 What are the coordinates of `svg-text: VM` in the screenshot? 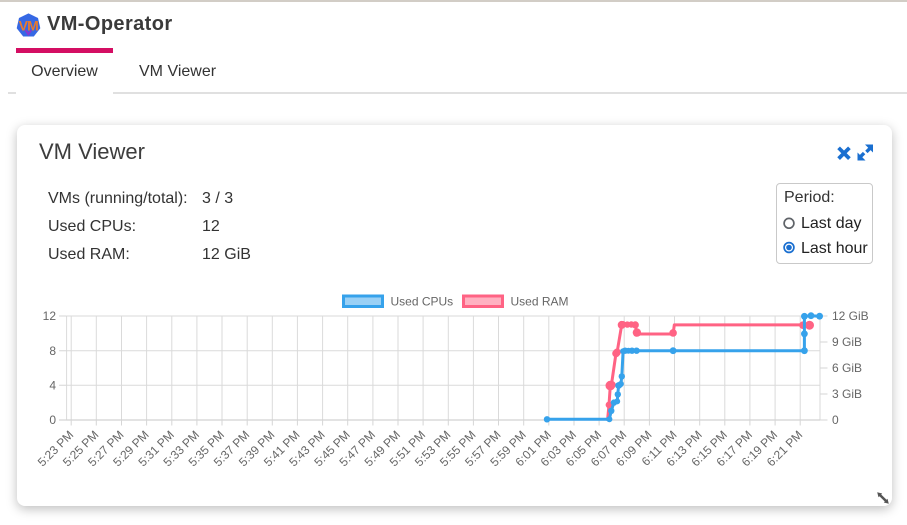 It's located at (29, 26).